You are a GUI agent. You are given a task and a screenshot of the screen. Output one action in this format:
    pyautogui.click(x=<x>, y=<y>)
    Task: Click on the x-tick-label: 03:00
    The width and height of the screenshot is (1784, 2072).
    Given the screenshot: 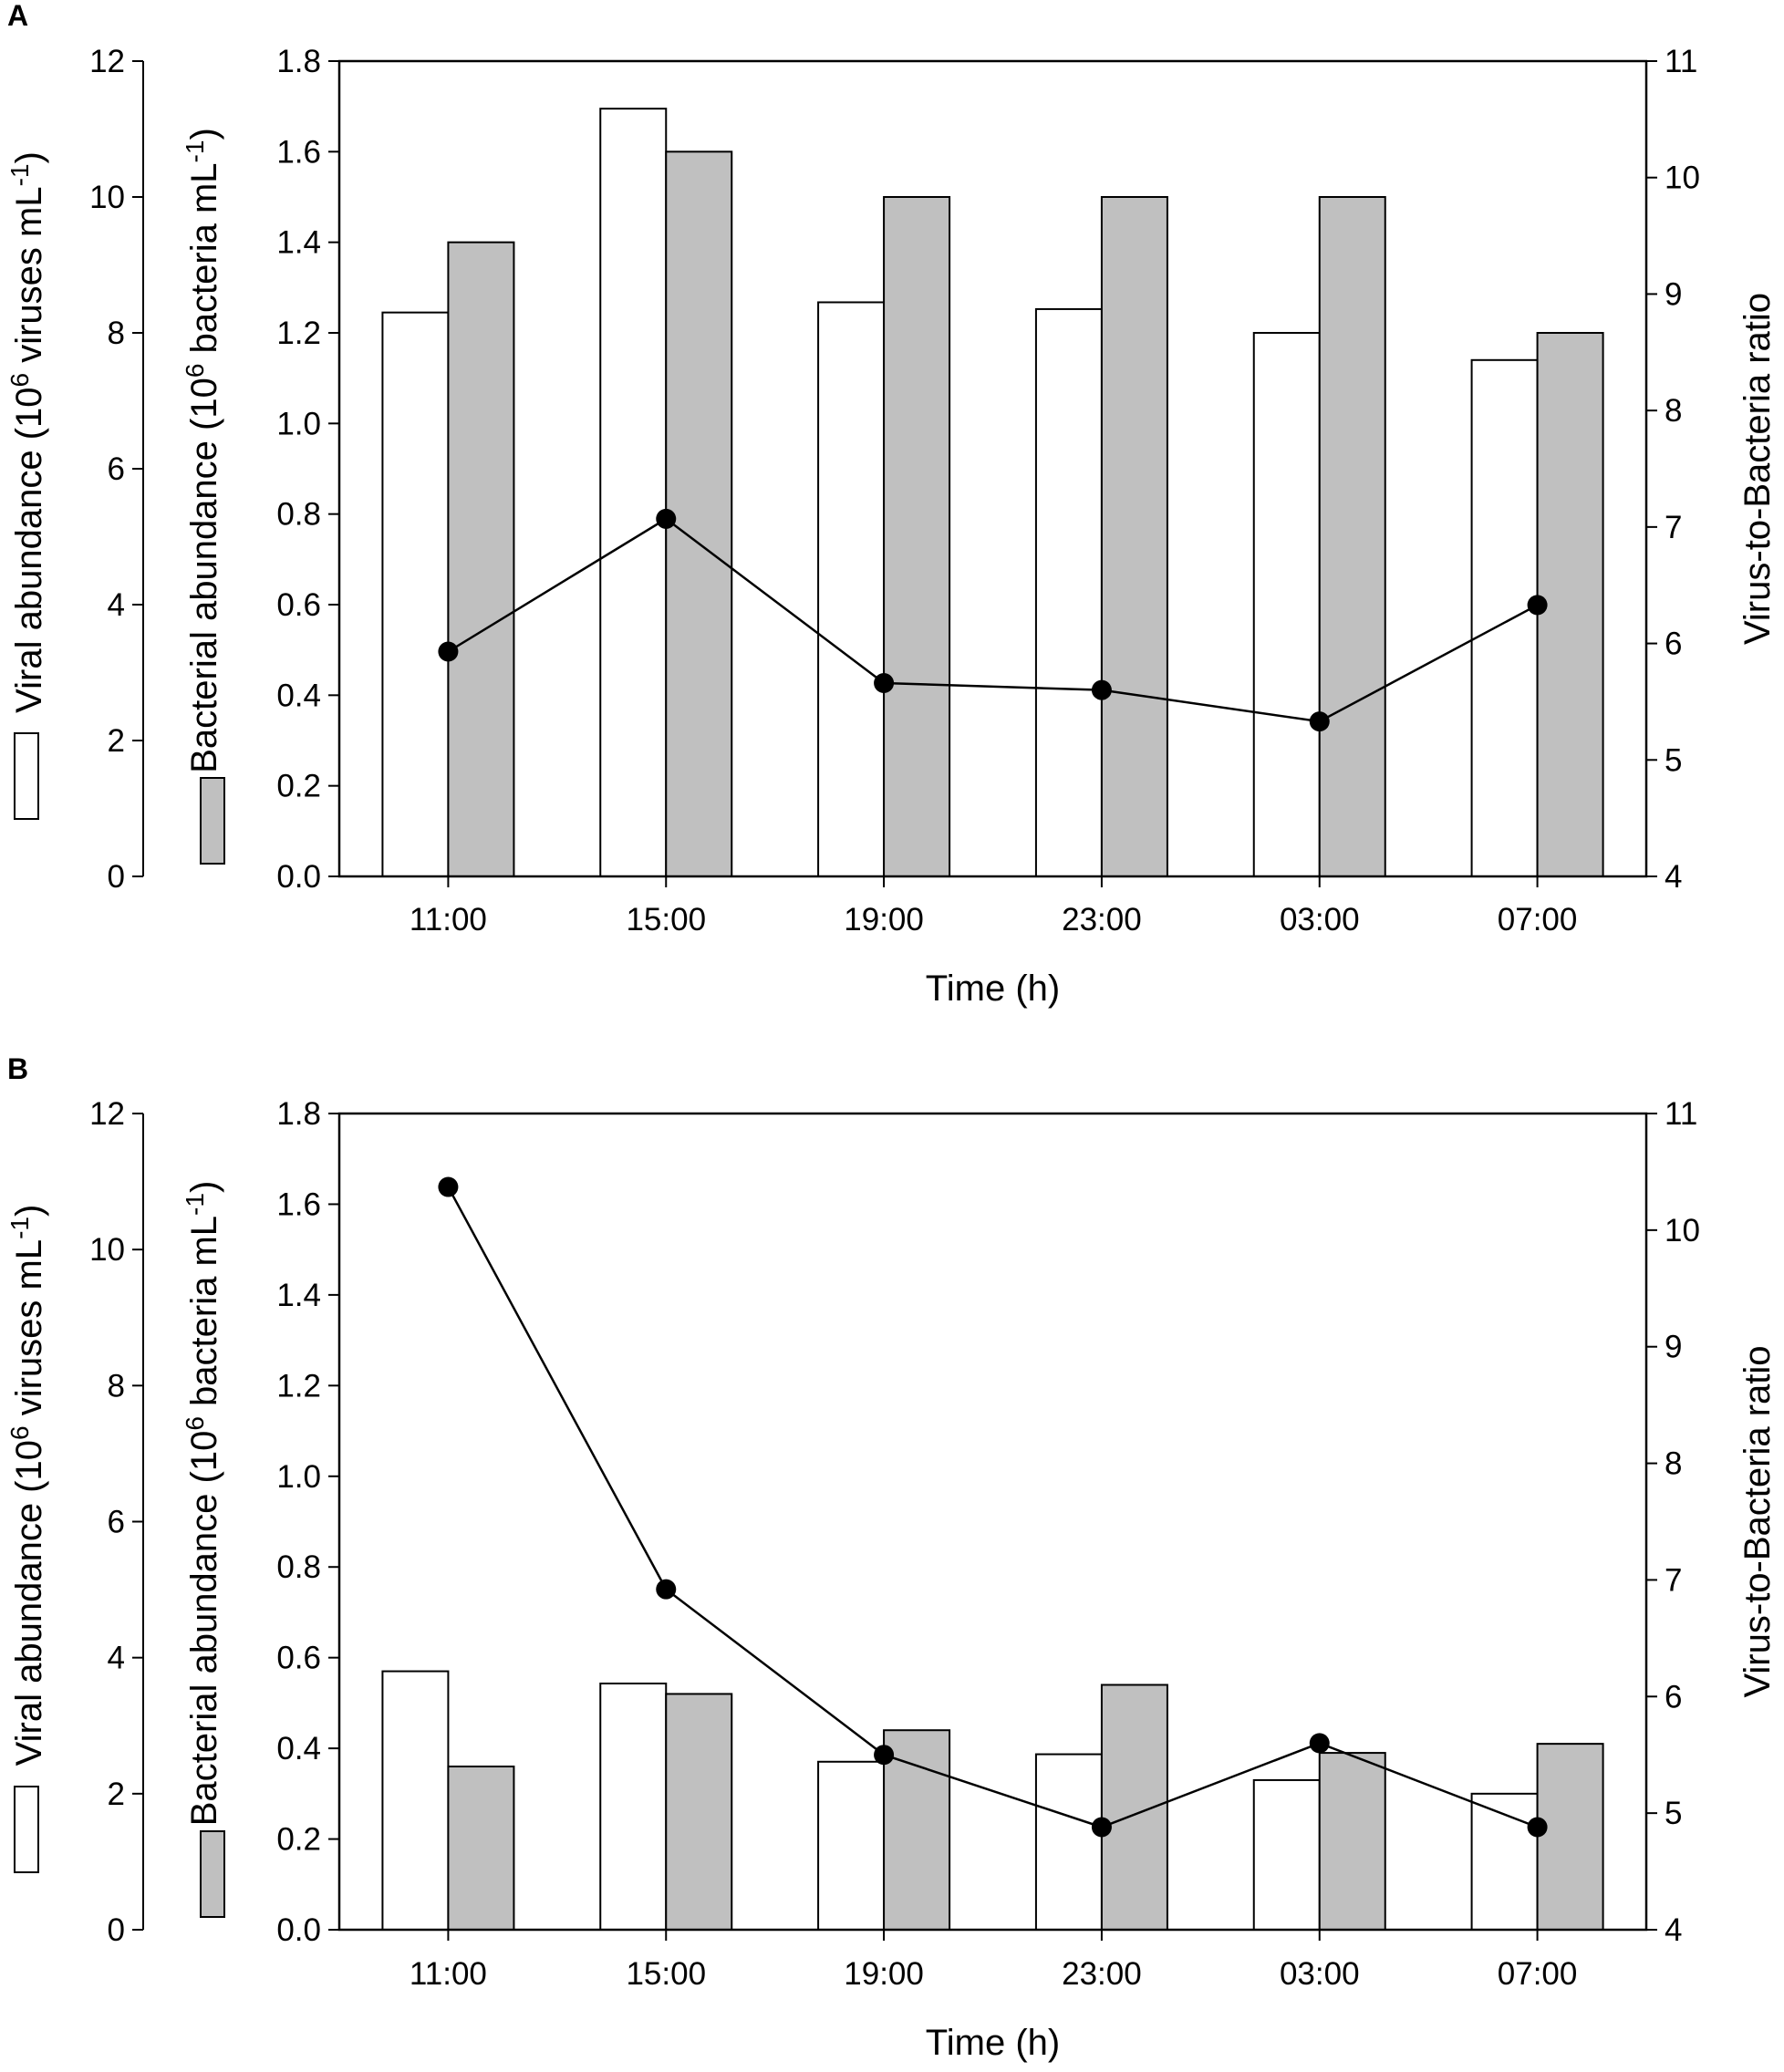 What is the action you would take?
    pyautogui.click(x=1320, y=1974)
    